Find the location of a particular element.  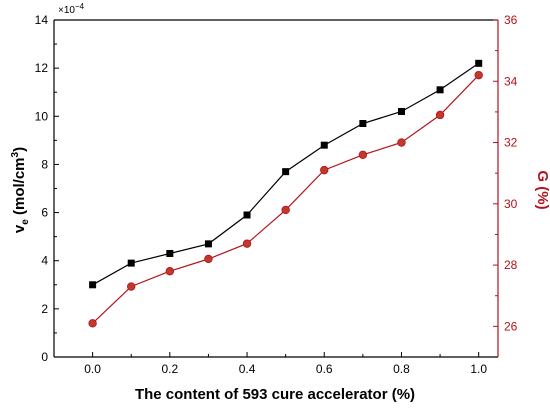

right-y-tick-label: 30 is located at coordinates (511, 204).